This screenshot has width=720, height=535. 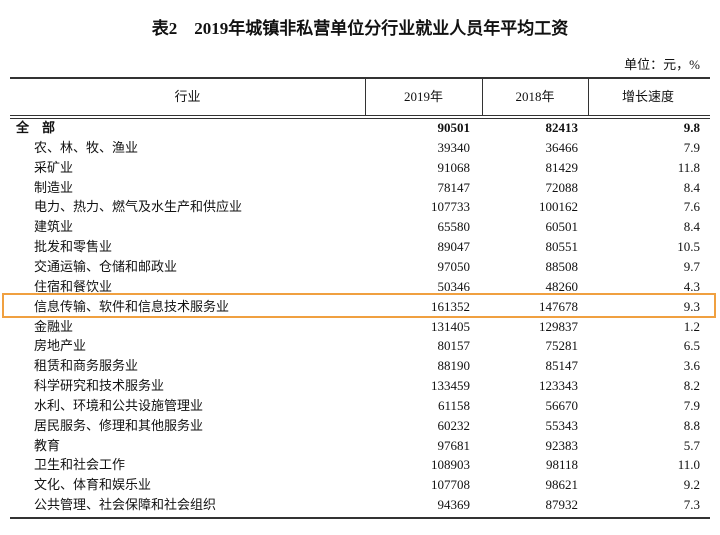 What do you see at coordinates (54, 326) in the screenshot?
I see `row-label: 金融业` at bounding box center [54, 326].